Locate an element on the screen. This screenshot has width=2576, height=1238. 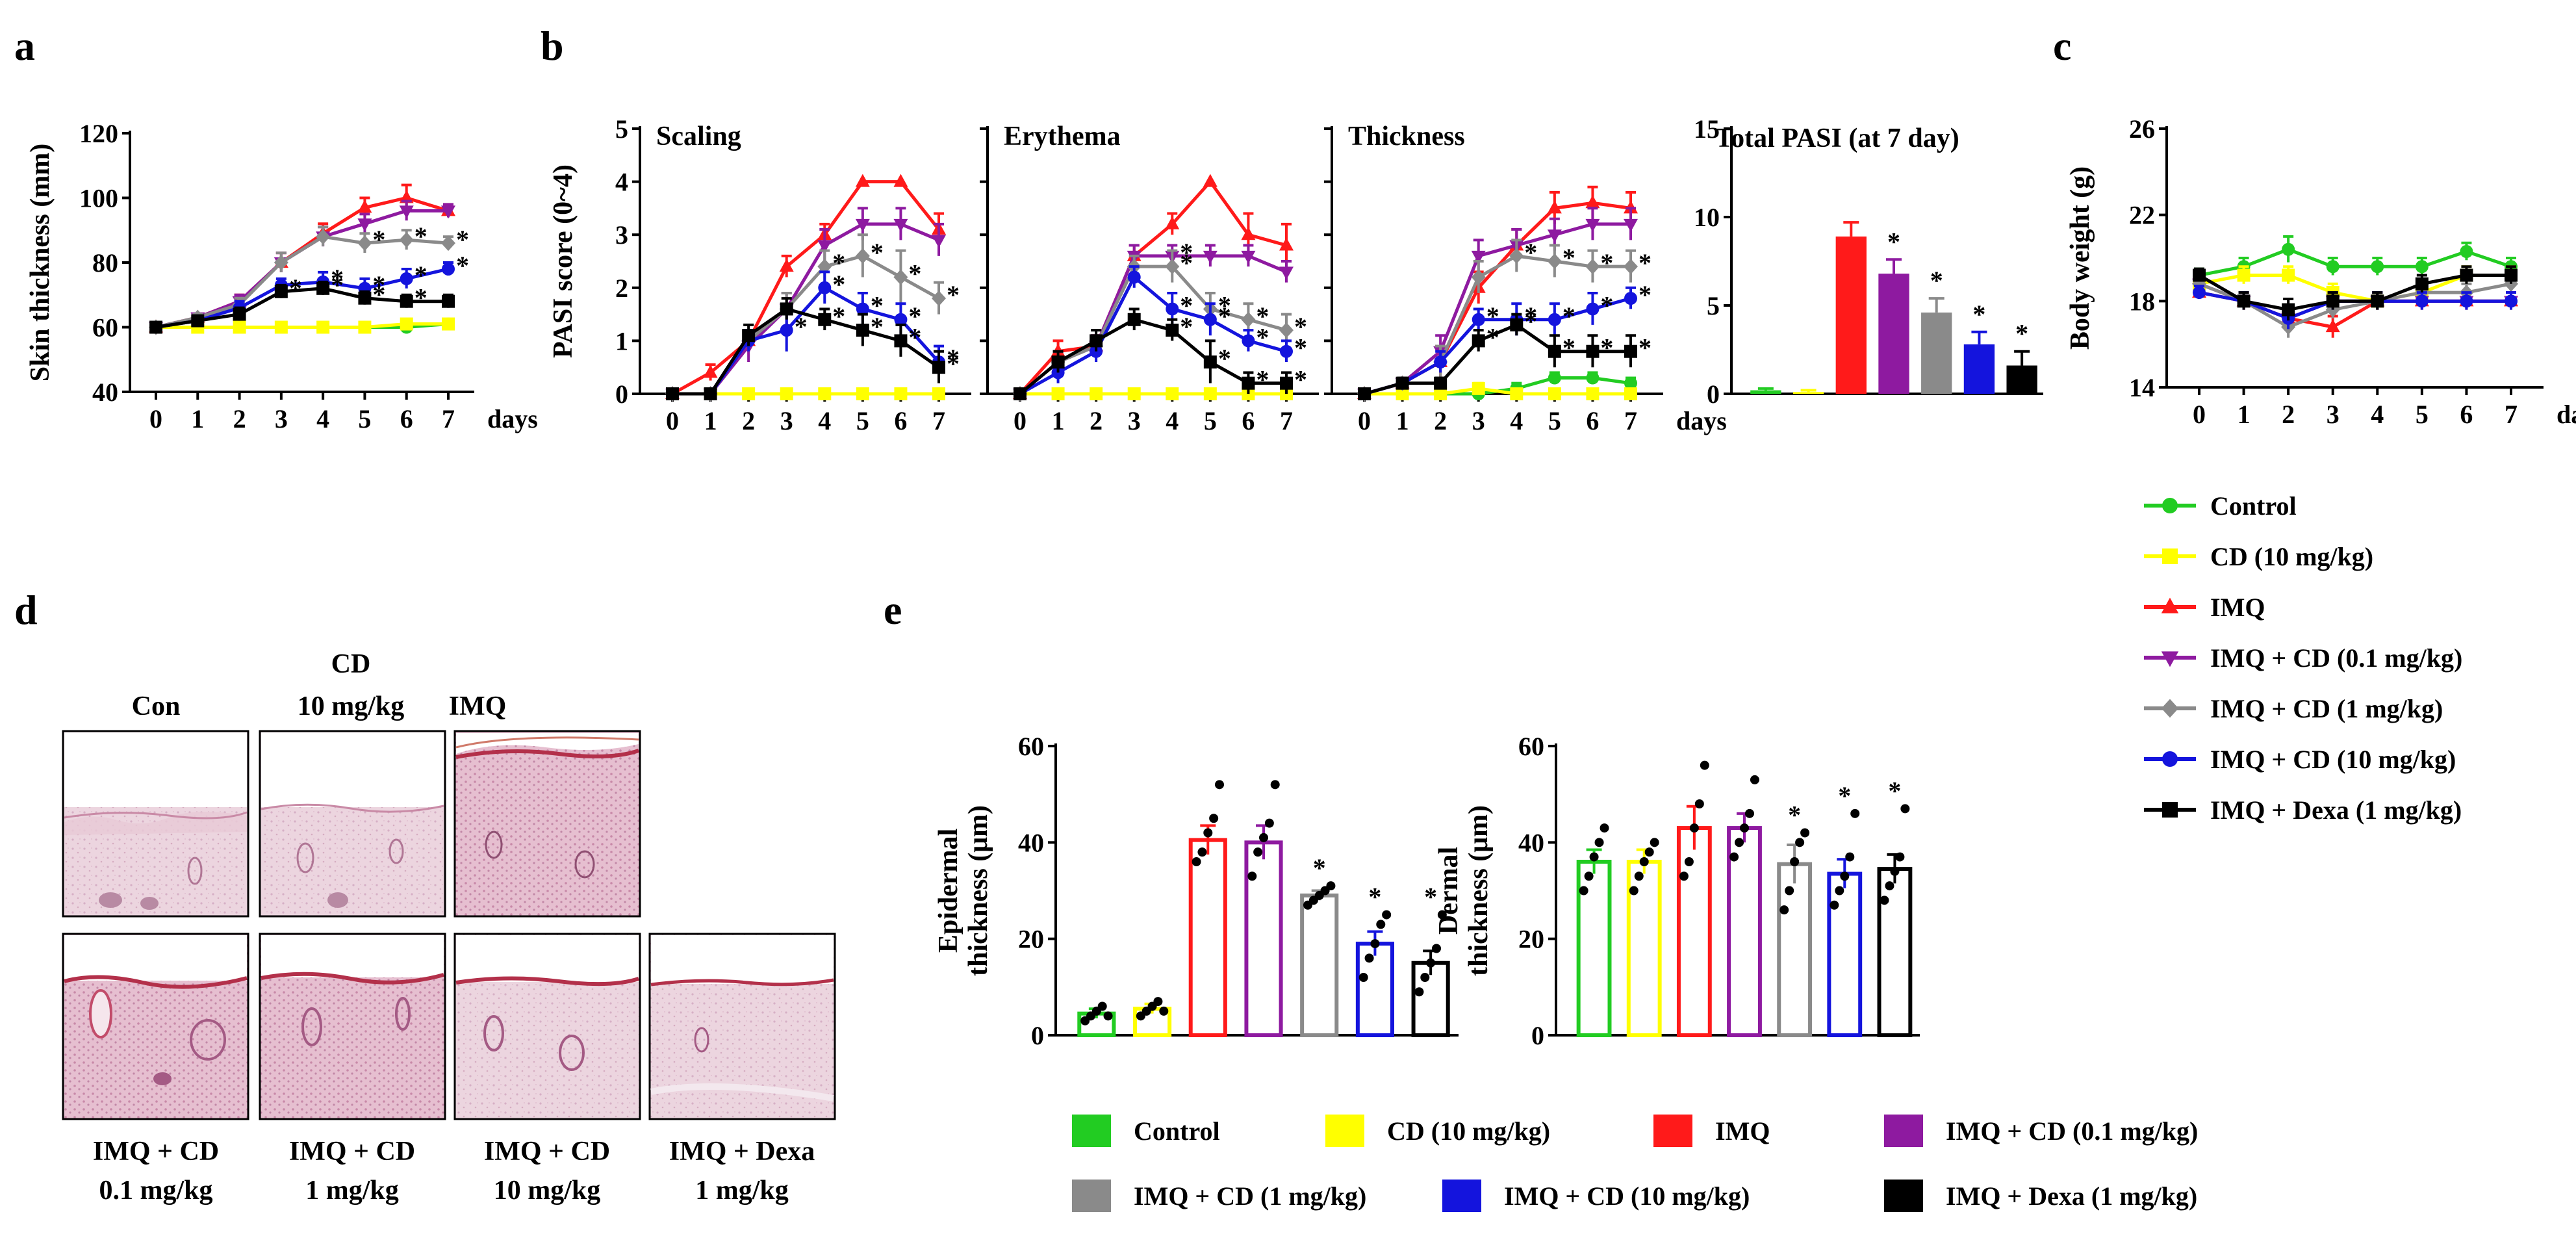
chart-epidermal-thickness: 0 20 40 60 Epidermal thickness (μm) * * * is located at coordinates (1196, 891).